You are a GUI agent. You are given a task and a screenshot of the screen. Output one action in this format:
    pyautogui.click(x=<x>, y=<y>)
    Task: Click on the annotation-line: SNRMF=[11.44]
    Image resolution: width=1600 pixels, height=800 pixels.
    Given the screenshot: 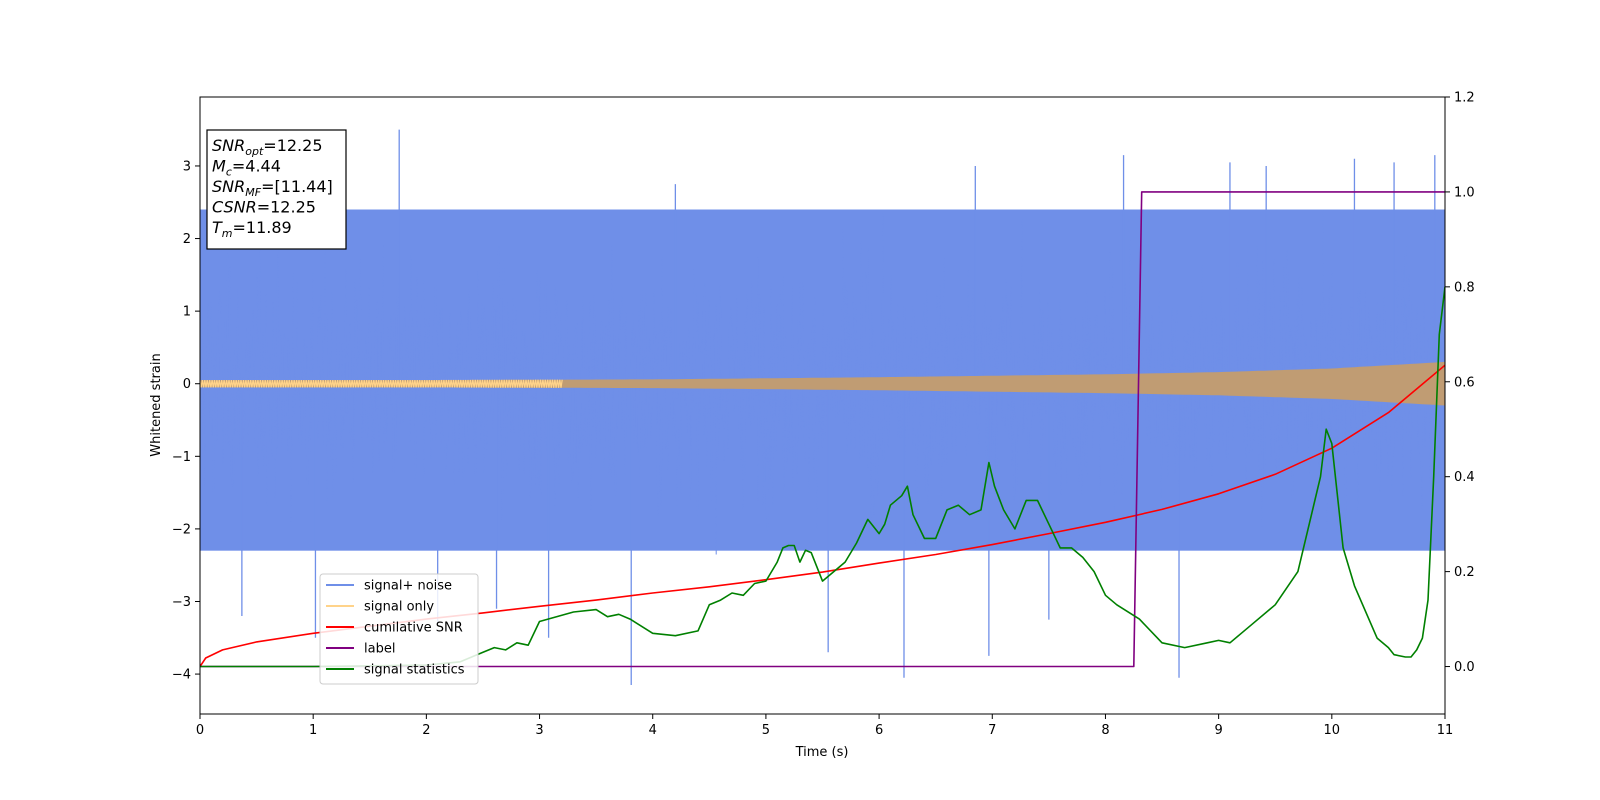 What is the action you would take?
    pyautogui.click(x=272, y=188)
    